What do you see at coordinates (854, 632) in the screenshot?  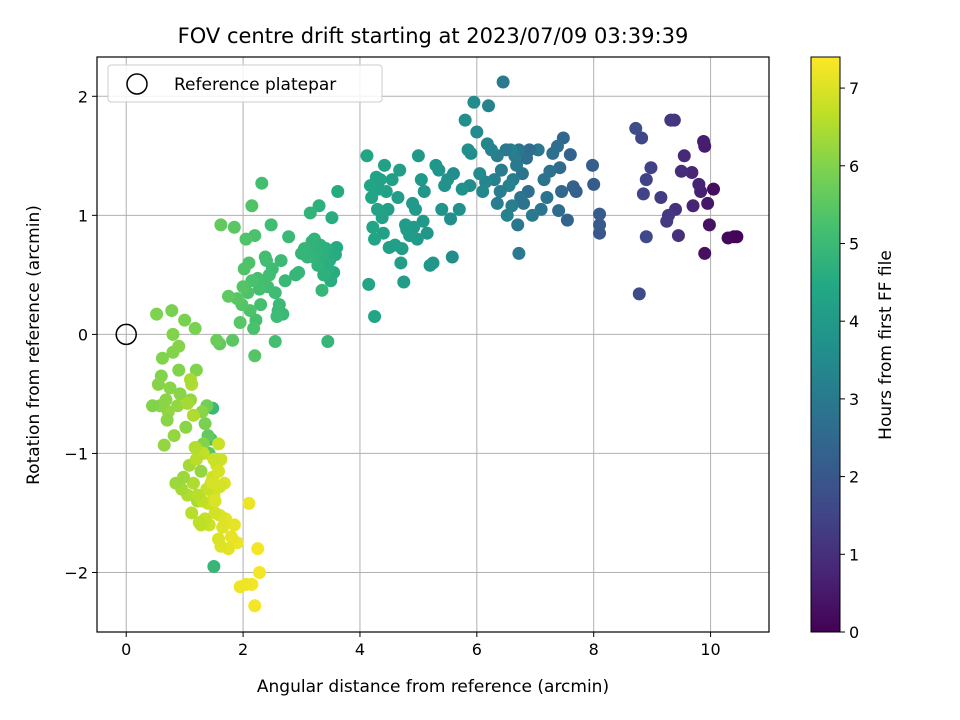 I see `colorbar-tick-label: 0` at bounding box center [854, 632].